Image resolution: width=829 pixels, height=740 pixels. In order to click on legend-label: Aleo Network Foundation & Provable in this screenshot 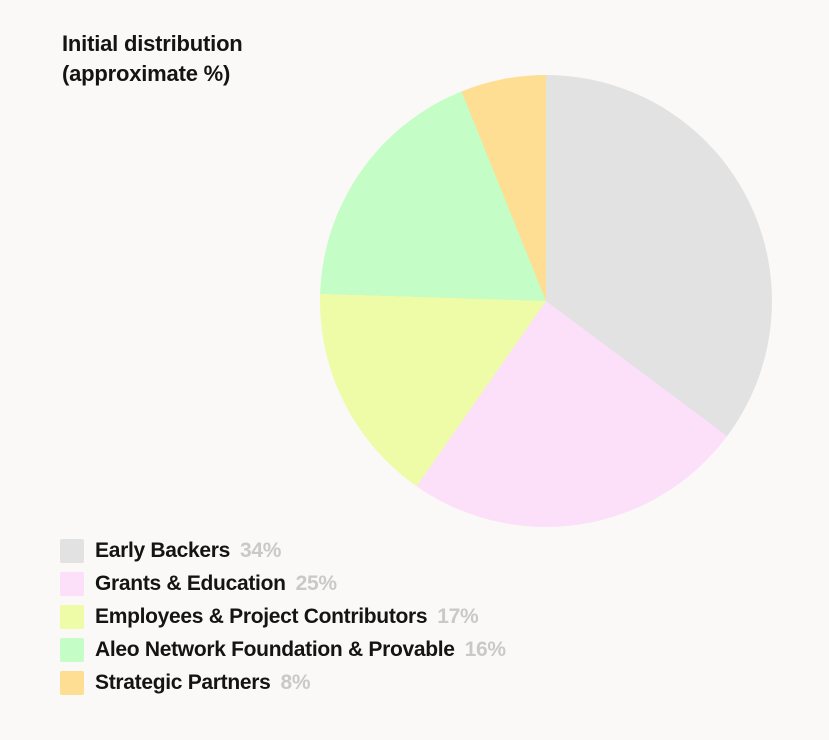, I will do `click(275, 649)`.